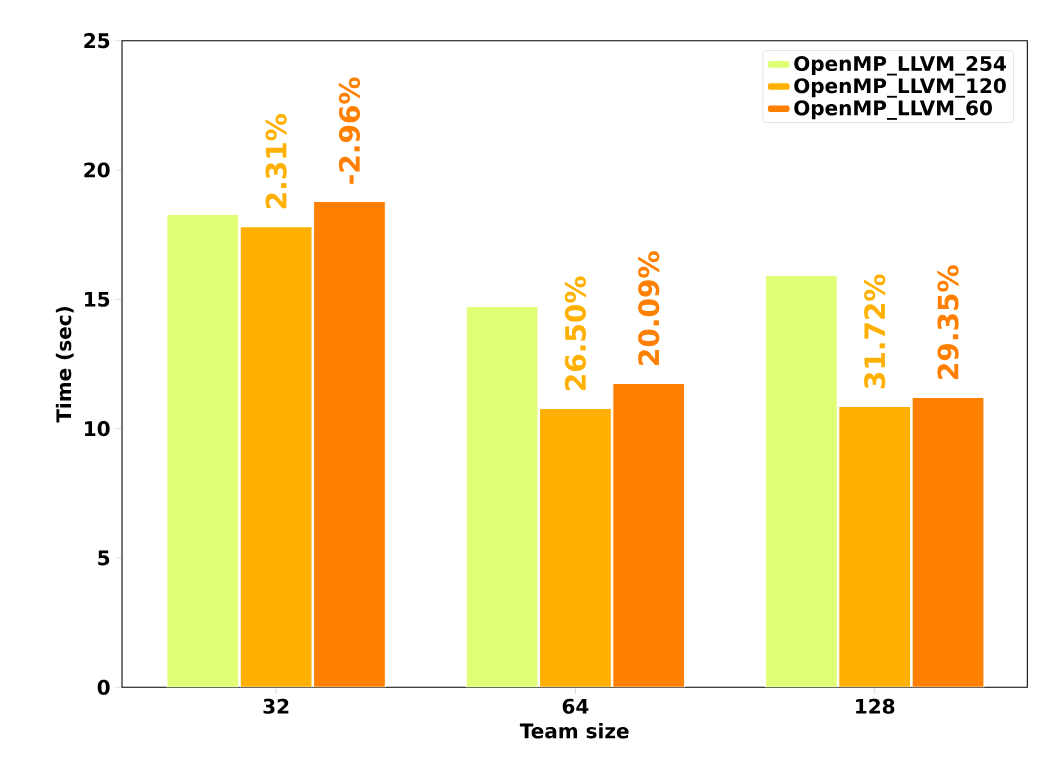 This screenshot has height=774, width=1056. What do you see at coordinates (900, 65) in the screenshot?
I see `legend-label: OpenMP_LLVM_254` at bounding box center [900, 65].